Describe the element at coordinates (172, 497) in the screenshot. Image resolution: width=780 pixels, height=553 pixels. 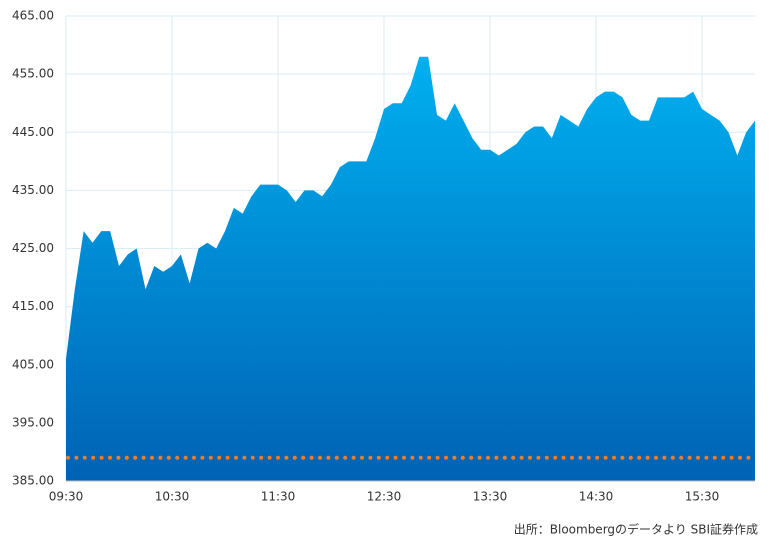
I see `x-tick-label: 10:30` at that location.